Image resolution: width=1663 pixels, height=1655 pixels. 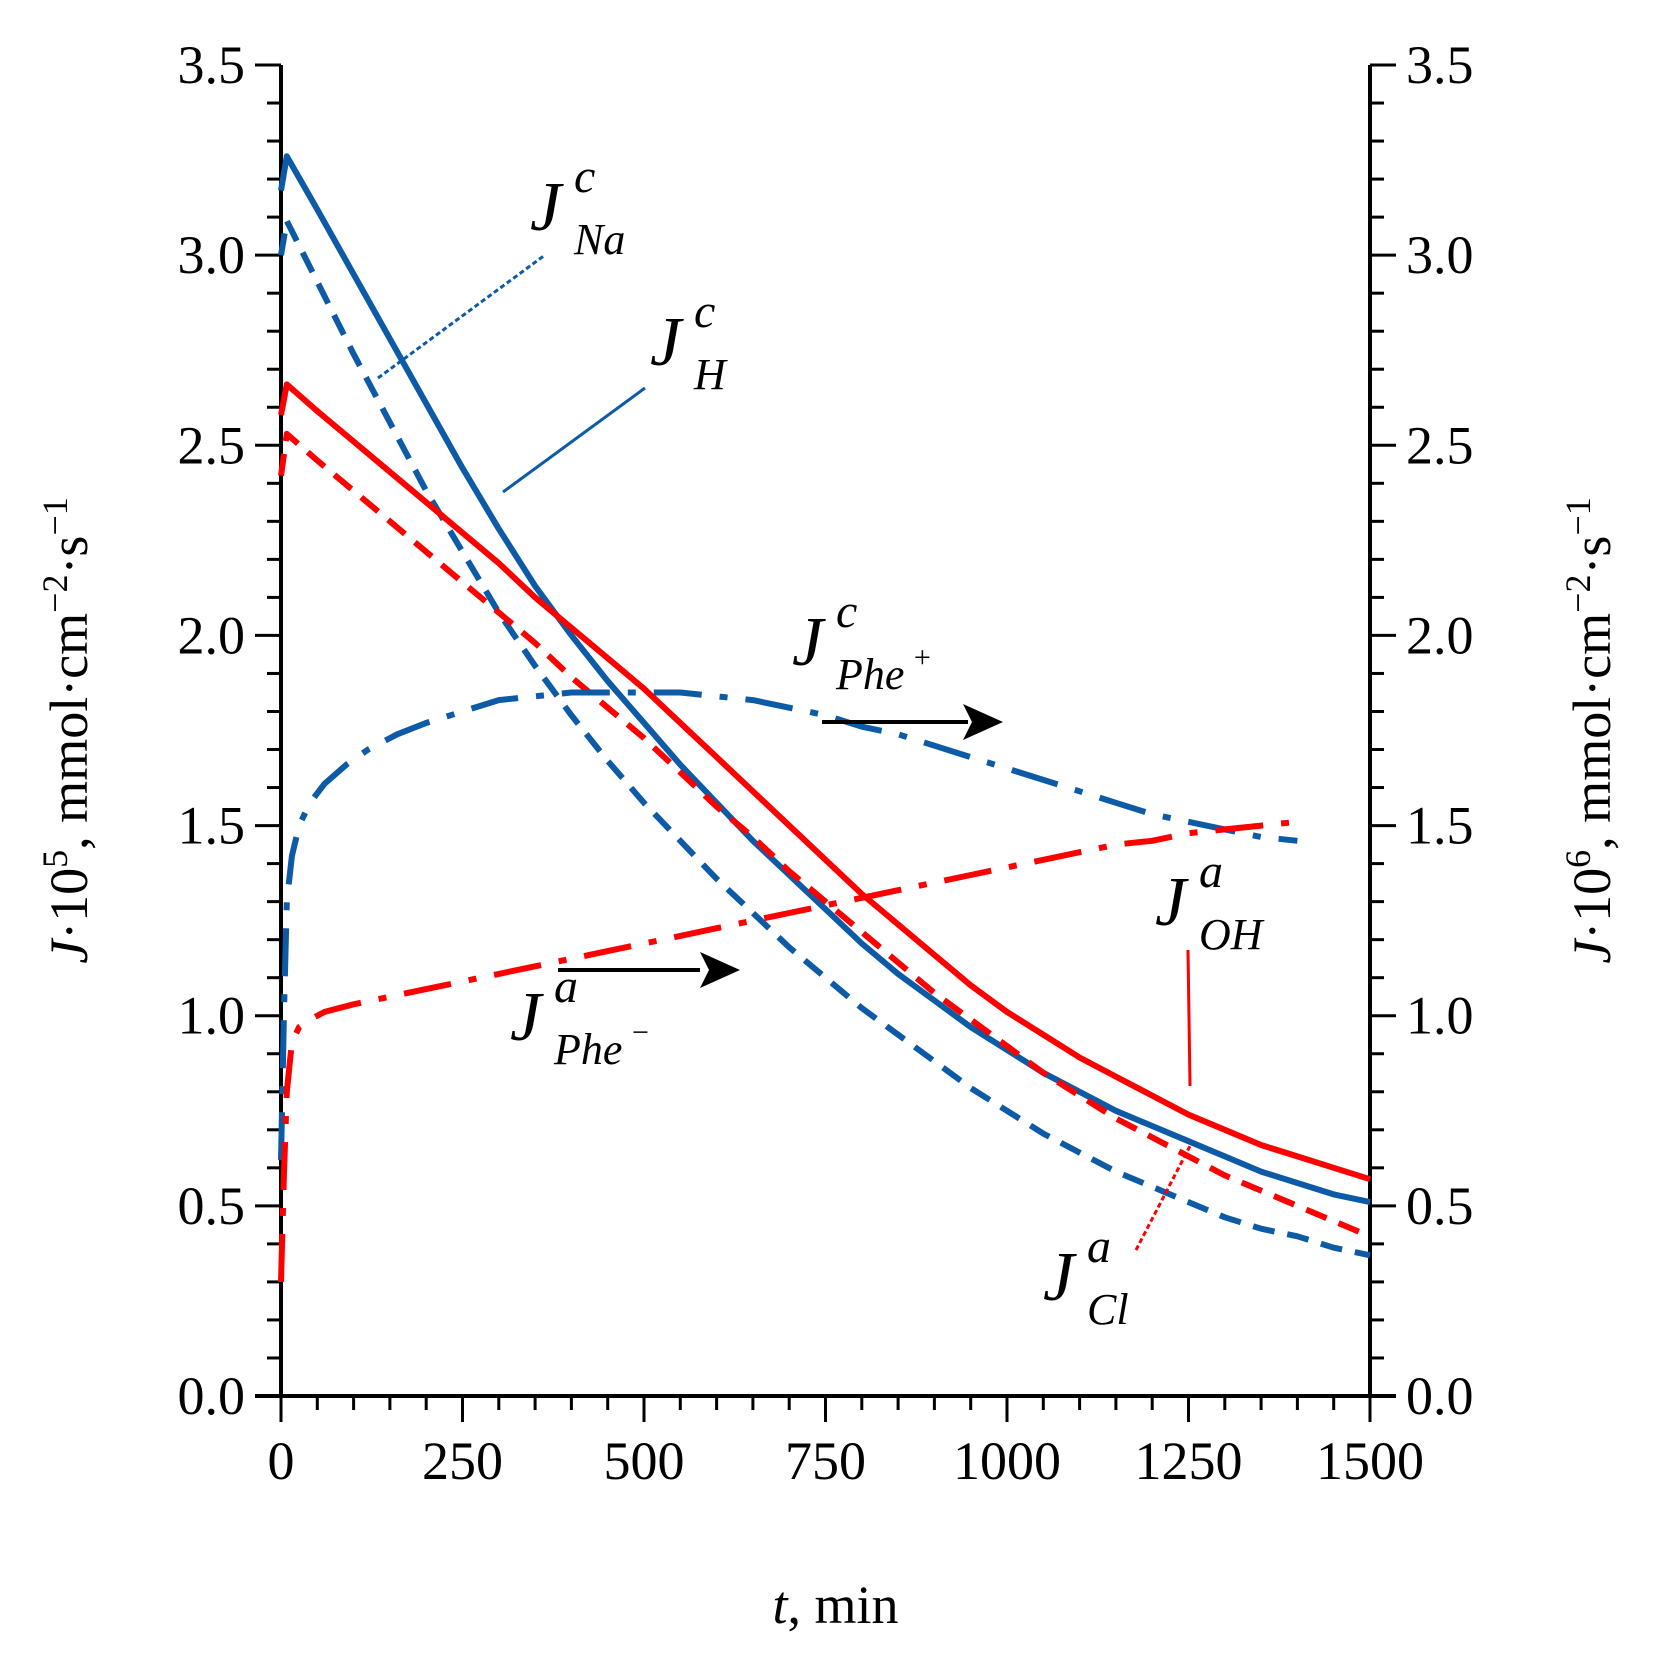 What do you see at coordinates (212, 1016) in the screenshot?
I see `y-tick-label-left: 1.0` at bounding box center [212, 1016].